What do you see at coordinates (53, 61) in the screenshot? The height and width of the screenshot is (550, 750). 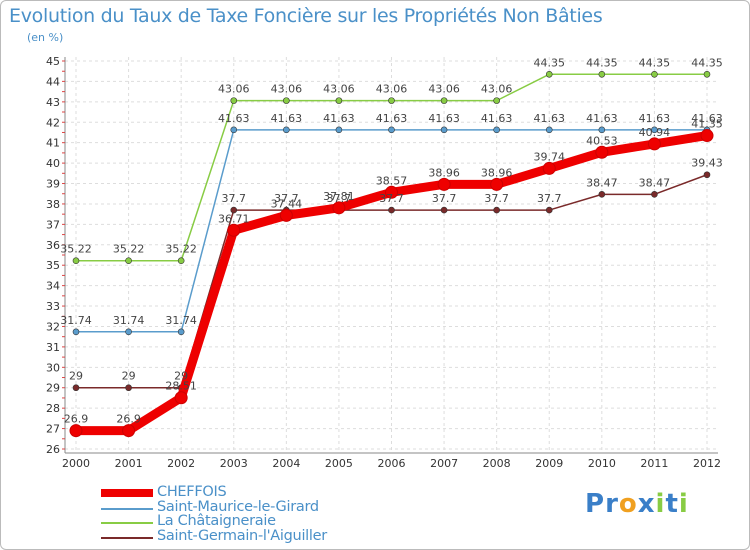 I see `y-tick-label: 45` at bounding box center [53, 61].